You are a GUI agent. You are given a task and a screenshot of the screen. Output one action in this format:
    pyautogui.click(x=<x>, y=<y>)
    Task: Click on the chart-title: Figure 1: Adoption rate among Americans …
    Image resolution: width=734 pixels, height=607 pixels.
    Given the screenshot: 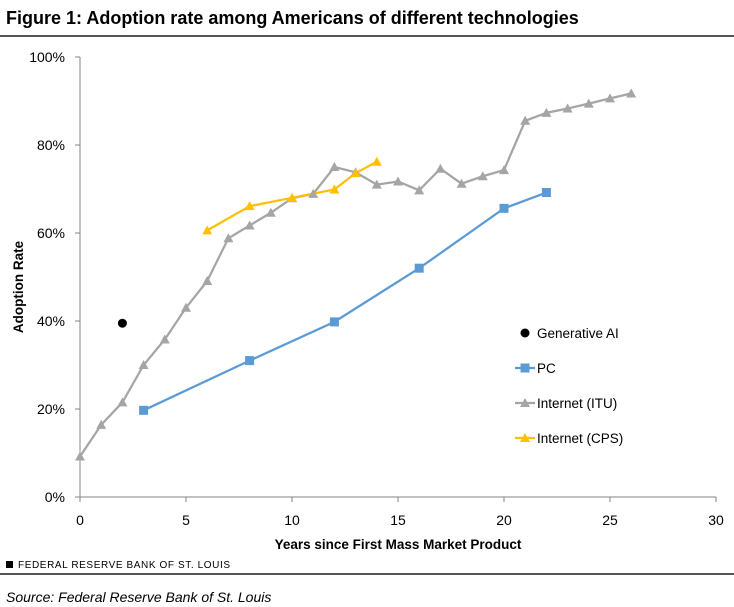 What is the action you would take?
    pyautogui.click(x=292, y=18)
    